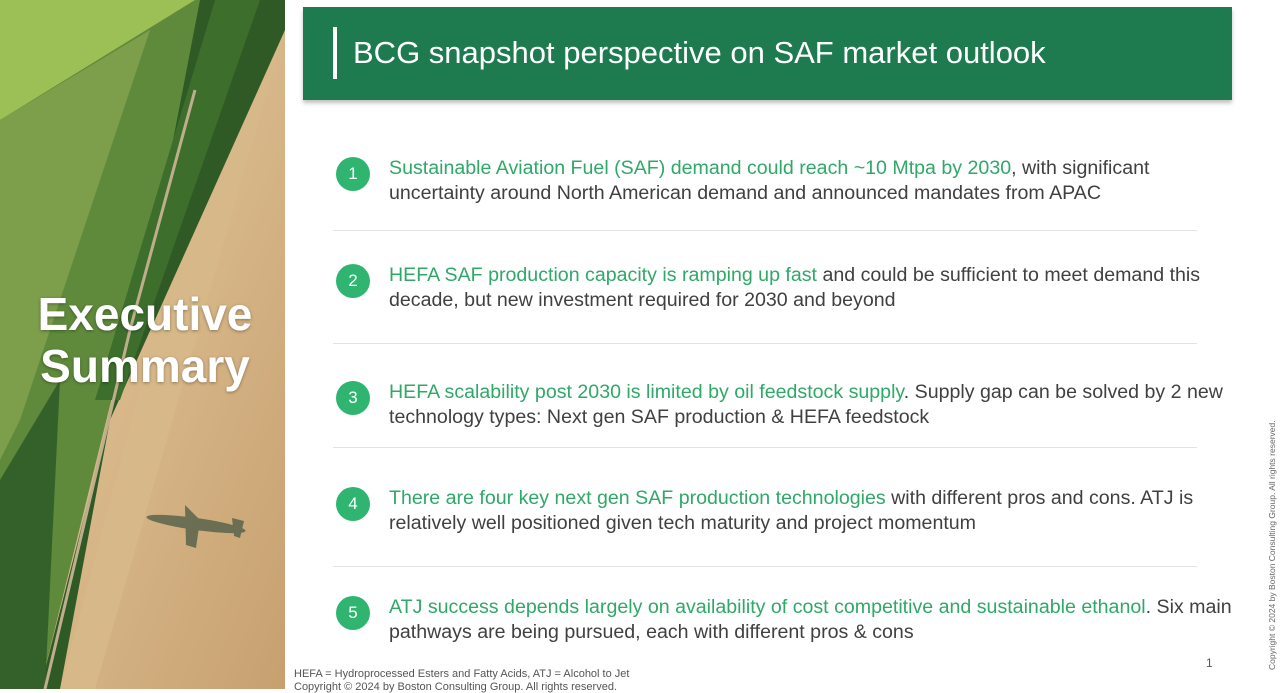 Image resolution: width=1280 pixels, height=693 pixels. Describe the element at coordinates (145, 314) in the screenshot. I see `sidebar-title-line: Executive` at that location.